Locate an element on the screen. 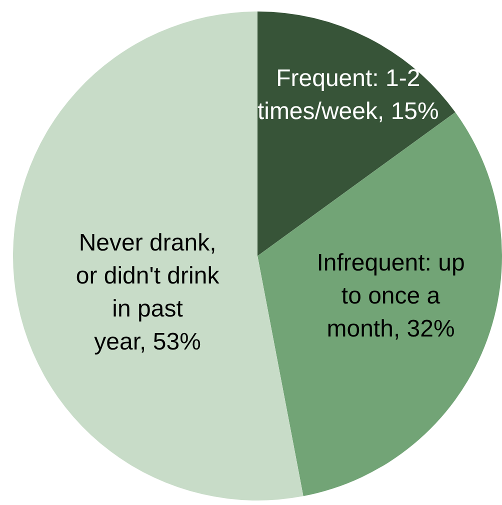 This screenshot has width=502, height=505. slice-label: Infrequent: up to once a month, 32% is located at coordinates (390, 295).